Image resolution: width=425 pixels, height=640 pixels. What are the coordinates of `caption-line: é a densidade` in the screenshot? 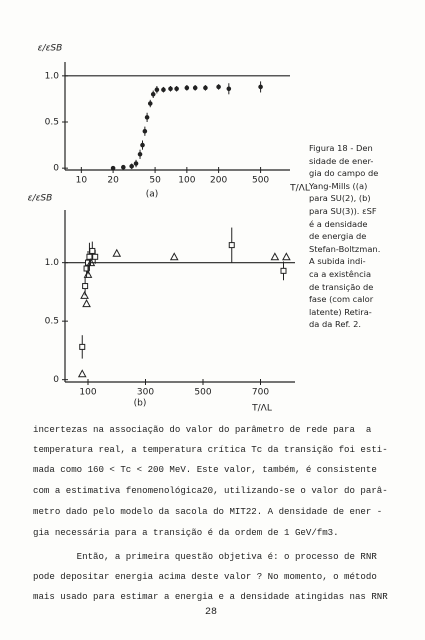 It's located at (338, 223).